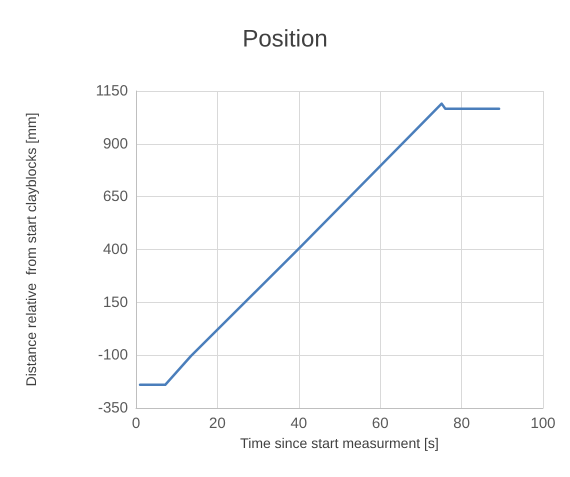 Image resolution: width=570 pixels, height=477 pixels. What do you see at coordinates (543, 423) in the screenshot?
I see `x-tick-label: 100` at bounding box center [543, 423].